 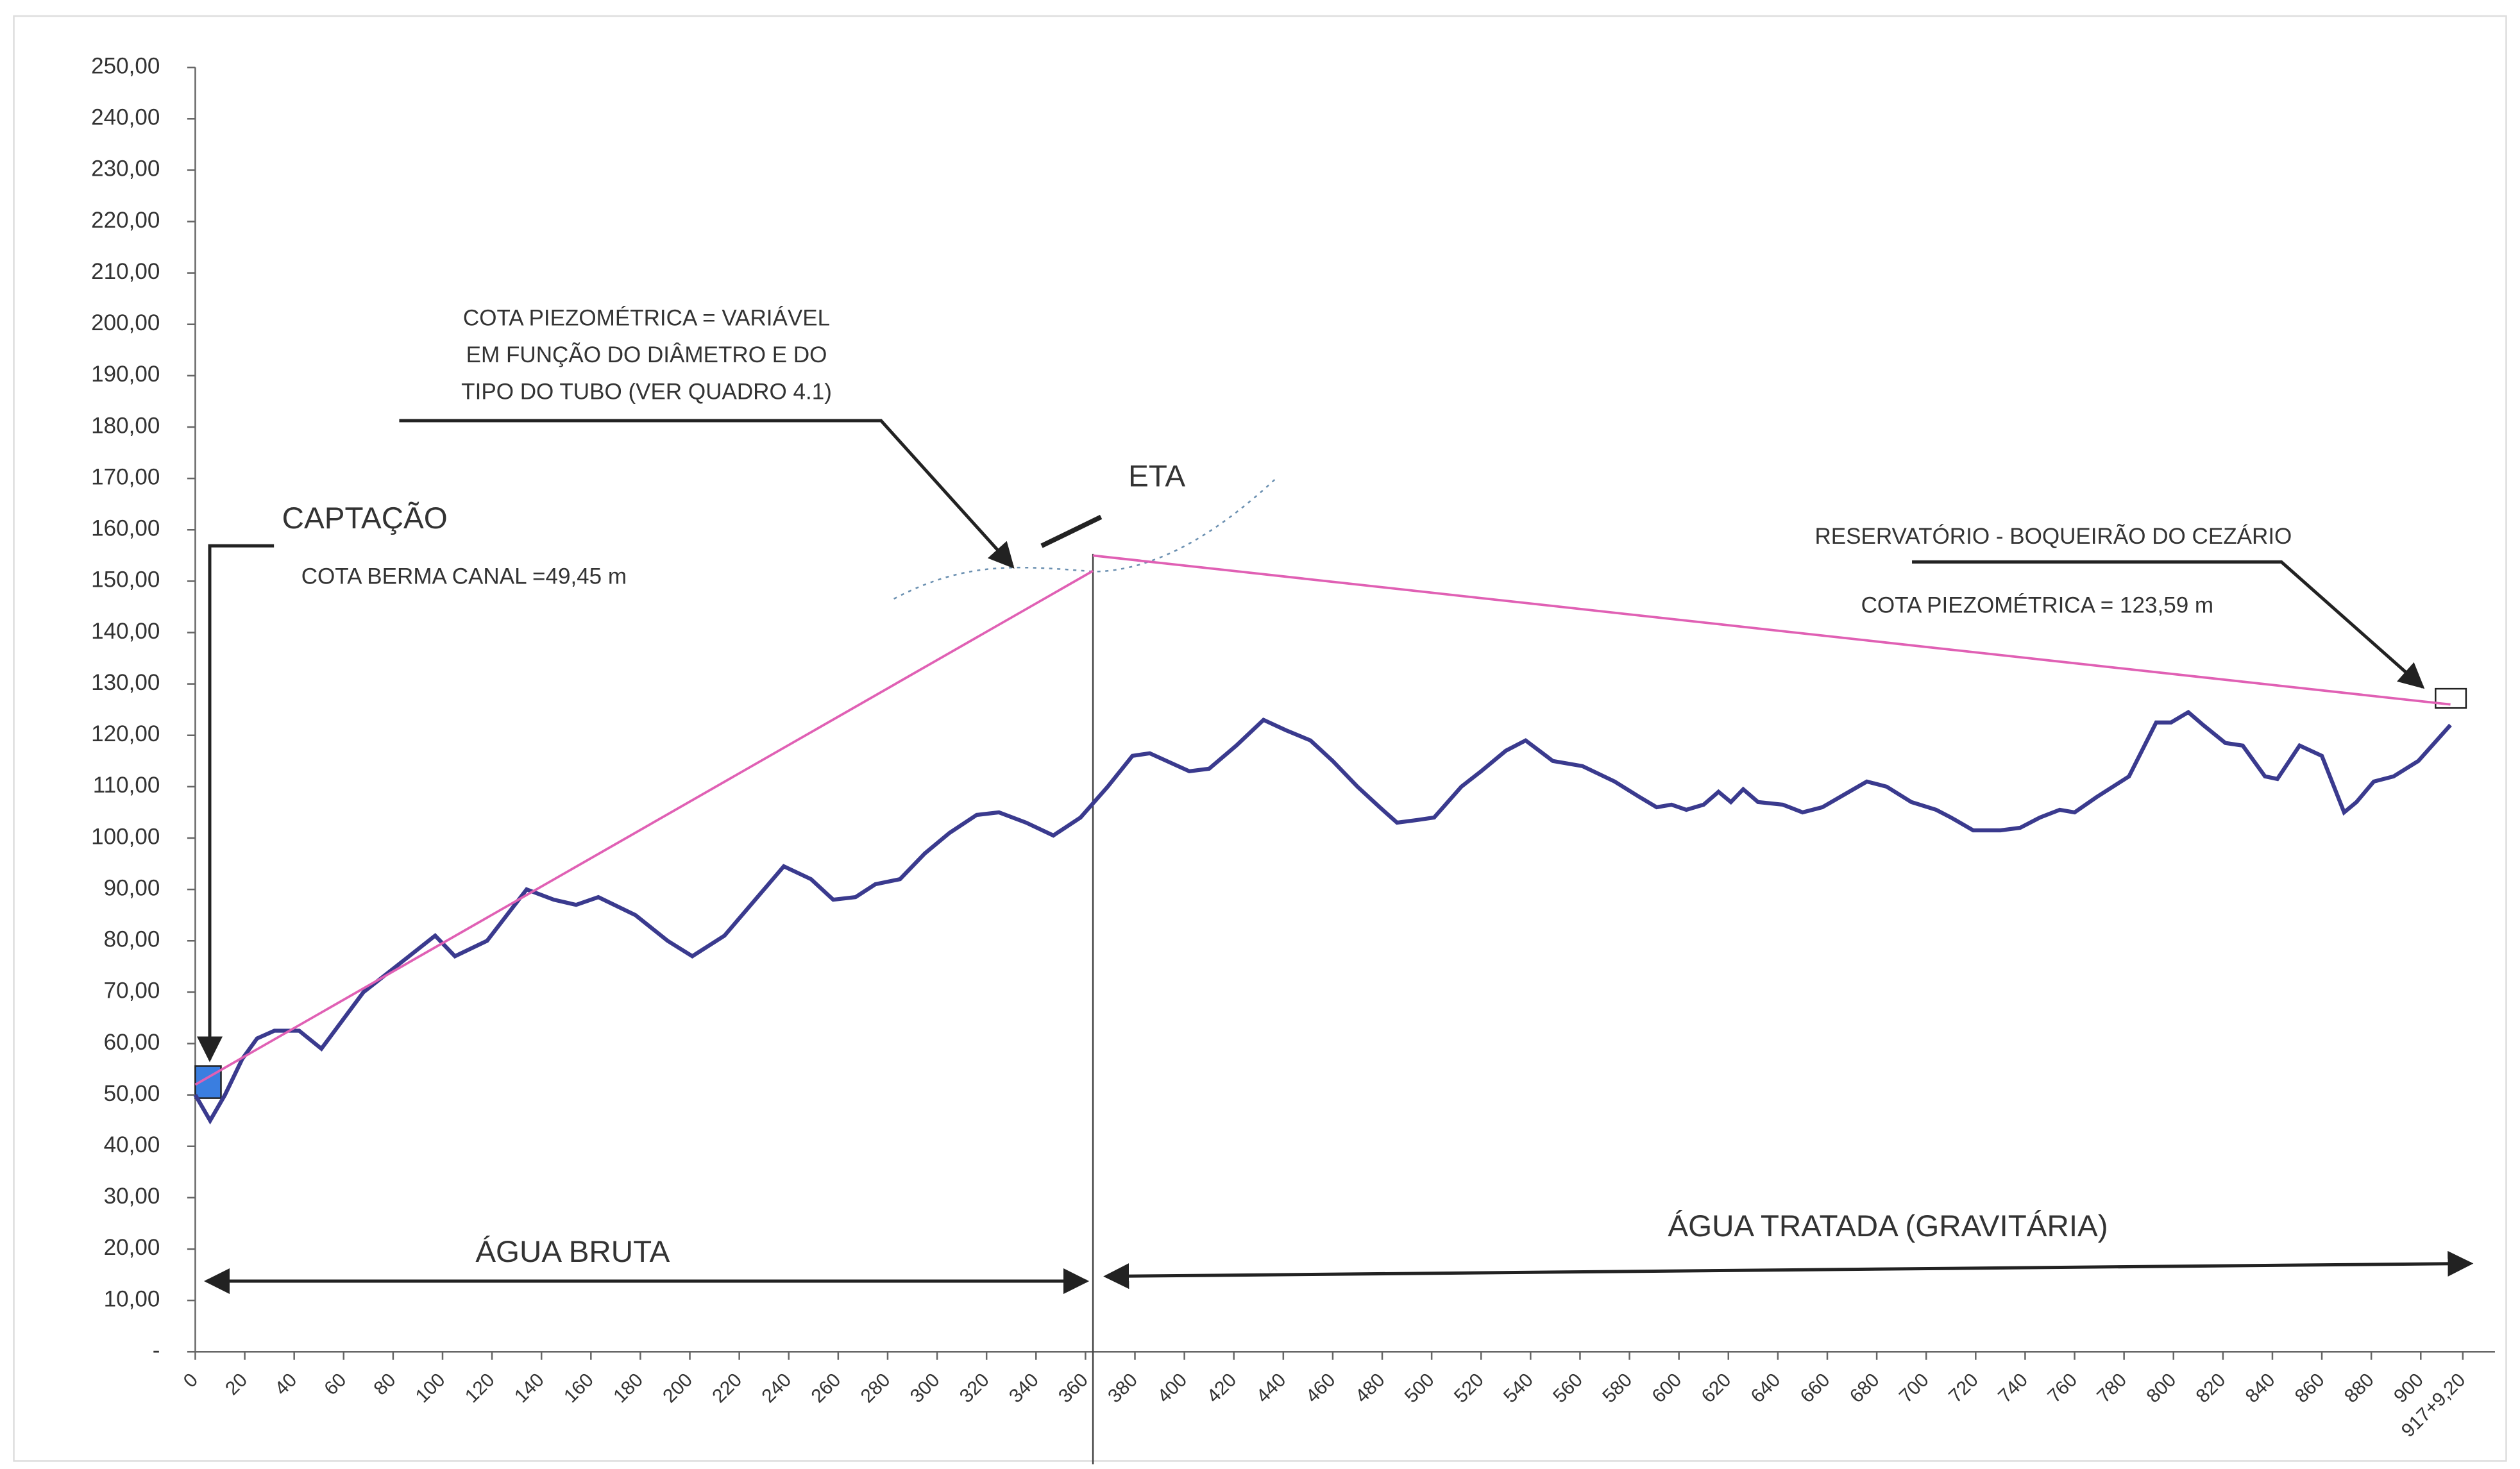 I want to click on x-tick-label: 620, so click(x=1717, y=1388).